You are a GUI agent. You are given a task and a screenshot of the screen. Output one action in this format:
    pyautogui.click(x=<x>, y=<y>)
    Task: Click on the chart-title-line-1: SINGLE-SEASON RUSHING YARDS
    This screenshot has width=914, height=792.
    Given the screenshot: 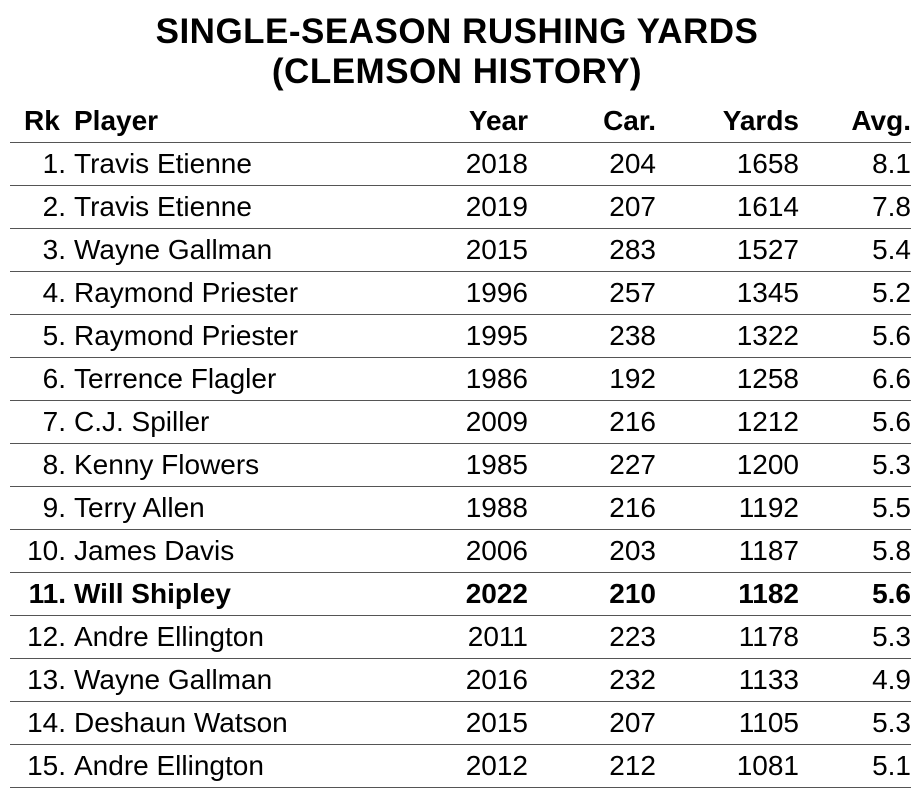 What is the action you would take?
    pyautogui.click(x=457, y=31)
    